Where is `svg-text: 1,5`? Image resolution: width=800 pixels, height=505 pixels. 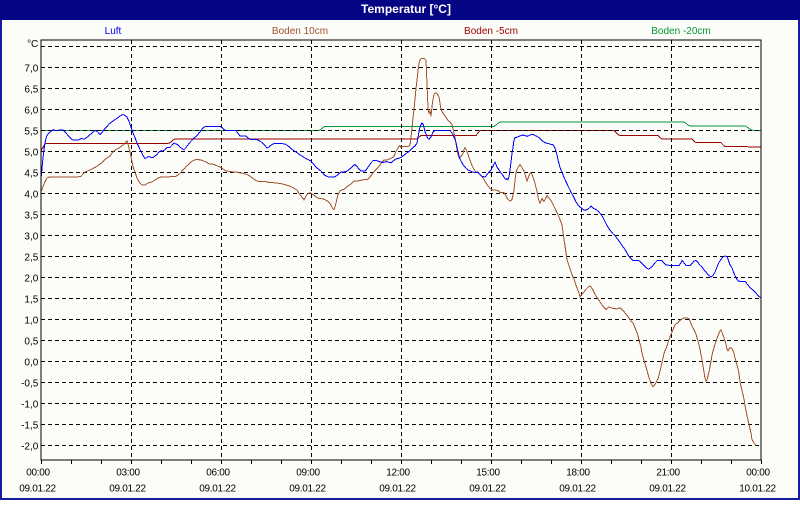
svg-text: 1,5 is located at coordinates (31, 300).